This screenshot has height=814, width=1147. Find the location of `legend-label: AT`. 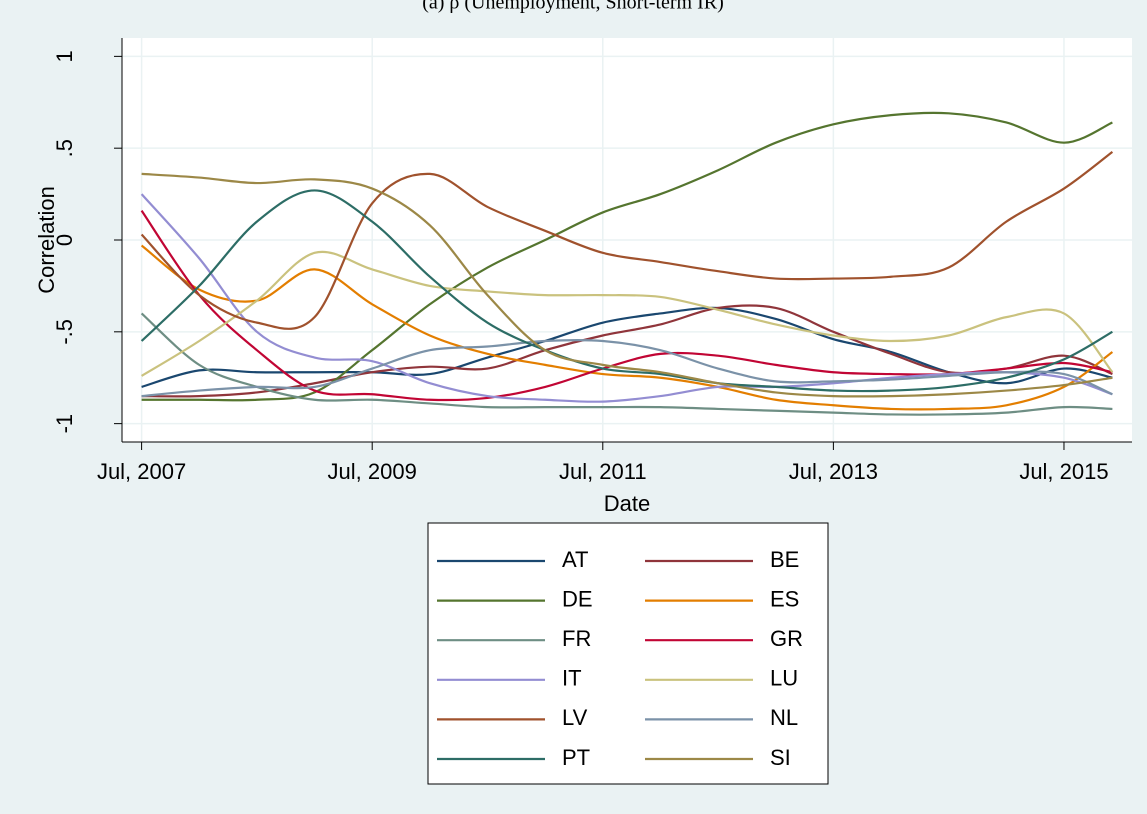

legend-label: AT is located at coordinates (575, 559).